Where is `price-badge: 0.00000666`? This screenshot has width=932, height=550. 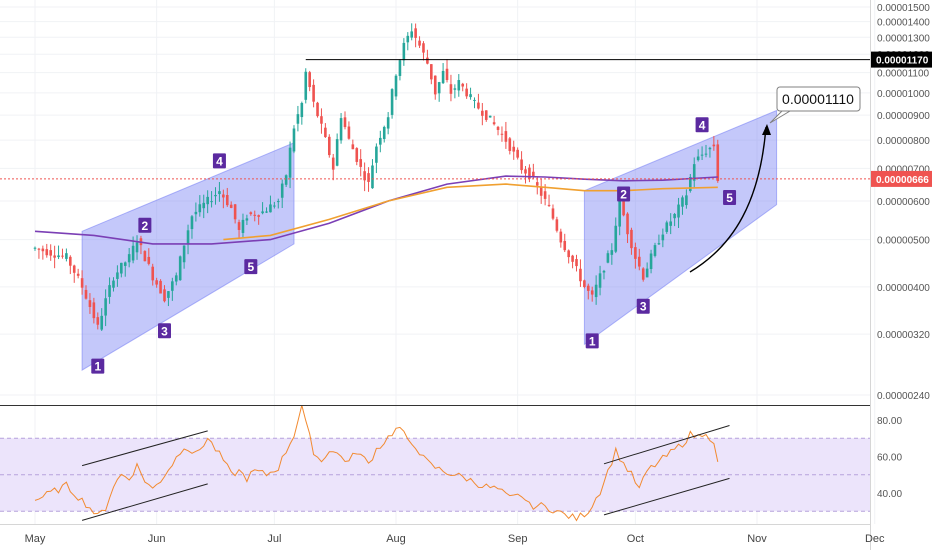 price-badge: 0.00000666 is located at coordinates (901, 178).